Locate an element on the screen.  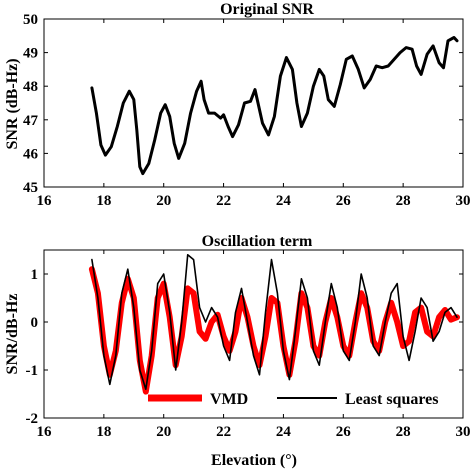
legend-label-vmd: VMD is located at coordinates (229, 399).